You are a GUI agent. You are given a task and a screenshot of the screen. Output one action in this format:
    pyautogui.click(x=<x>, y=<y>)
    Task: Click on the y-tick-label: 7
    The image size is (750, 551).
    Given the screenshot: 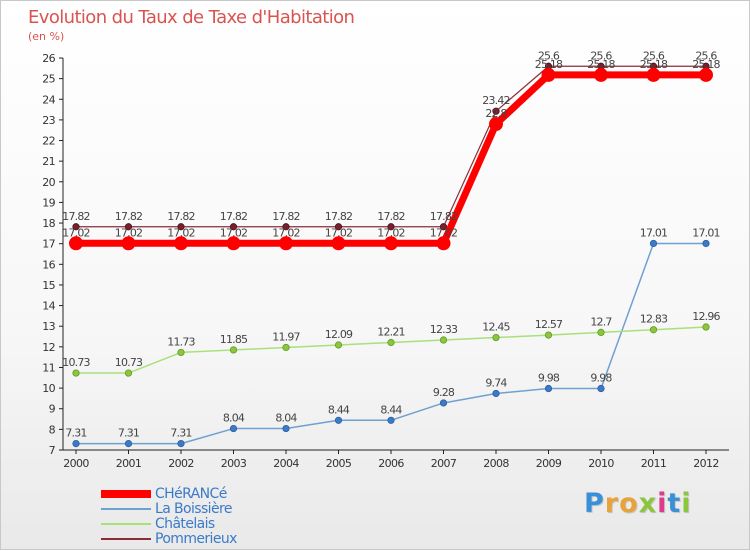 What is the action you would take?
    pyautogui.click(x=52, y=450)
    